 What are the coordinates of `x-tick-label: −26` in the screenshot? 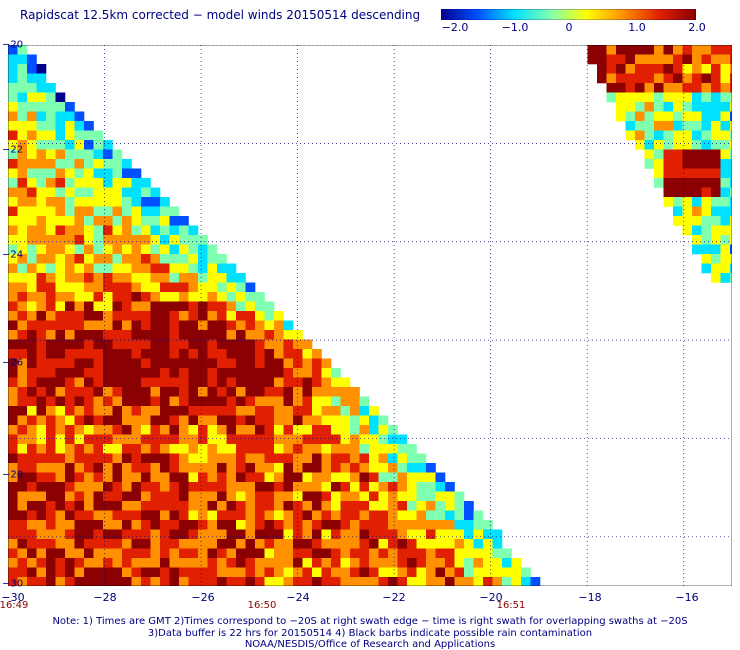 It's located at (203, 597).